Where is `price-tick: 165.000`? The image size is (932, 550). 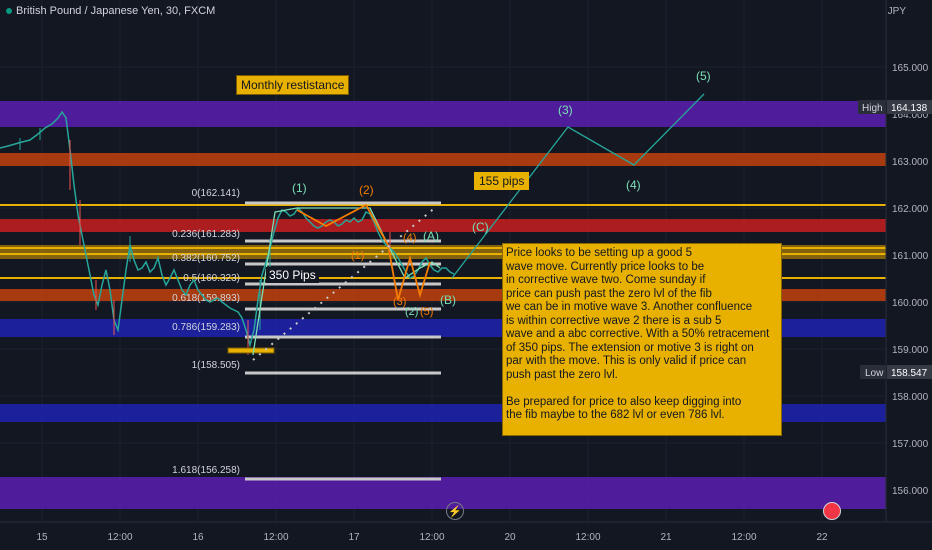 price-tick: 165.000 is located at coordinates (910, 68).